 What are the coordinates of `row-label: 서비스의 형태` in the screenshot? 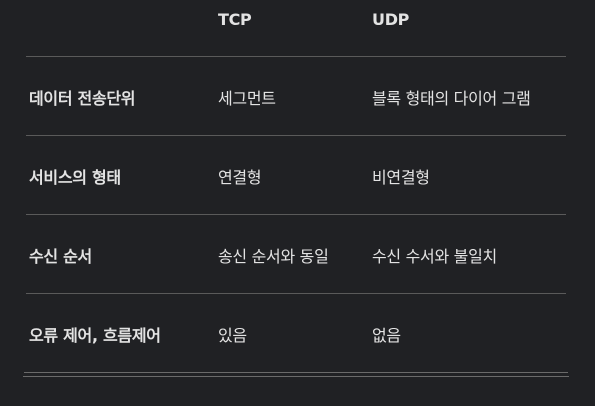 It's located at (75, 177).